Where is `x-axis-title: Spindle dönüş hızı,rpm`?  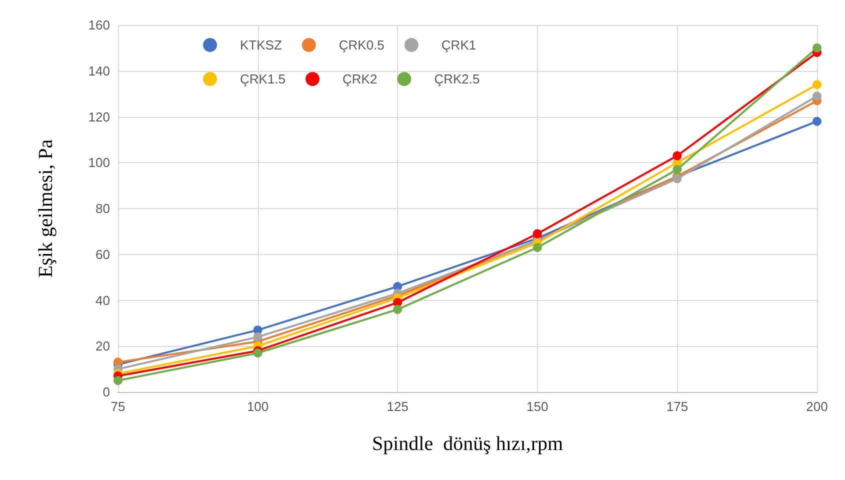 x-axis-title: Spindle dönüş hızı,rpm is located at coordinates (468, 444).